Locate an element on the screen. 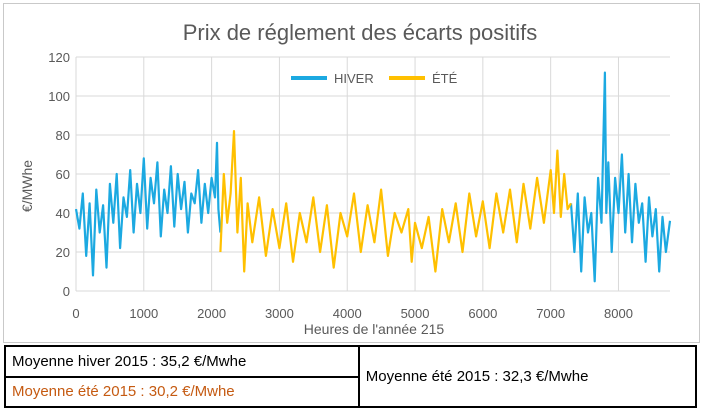 Image resolution: width=703 pixels, height=416 pixels. x-tick-label: 8000 is located at coordinates (618, 313).